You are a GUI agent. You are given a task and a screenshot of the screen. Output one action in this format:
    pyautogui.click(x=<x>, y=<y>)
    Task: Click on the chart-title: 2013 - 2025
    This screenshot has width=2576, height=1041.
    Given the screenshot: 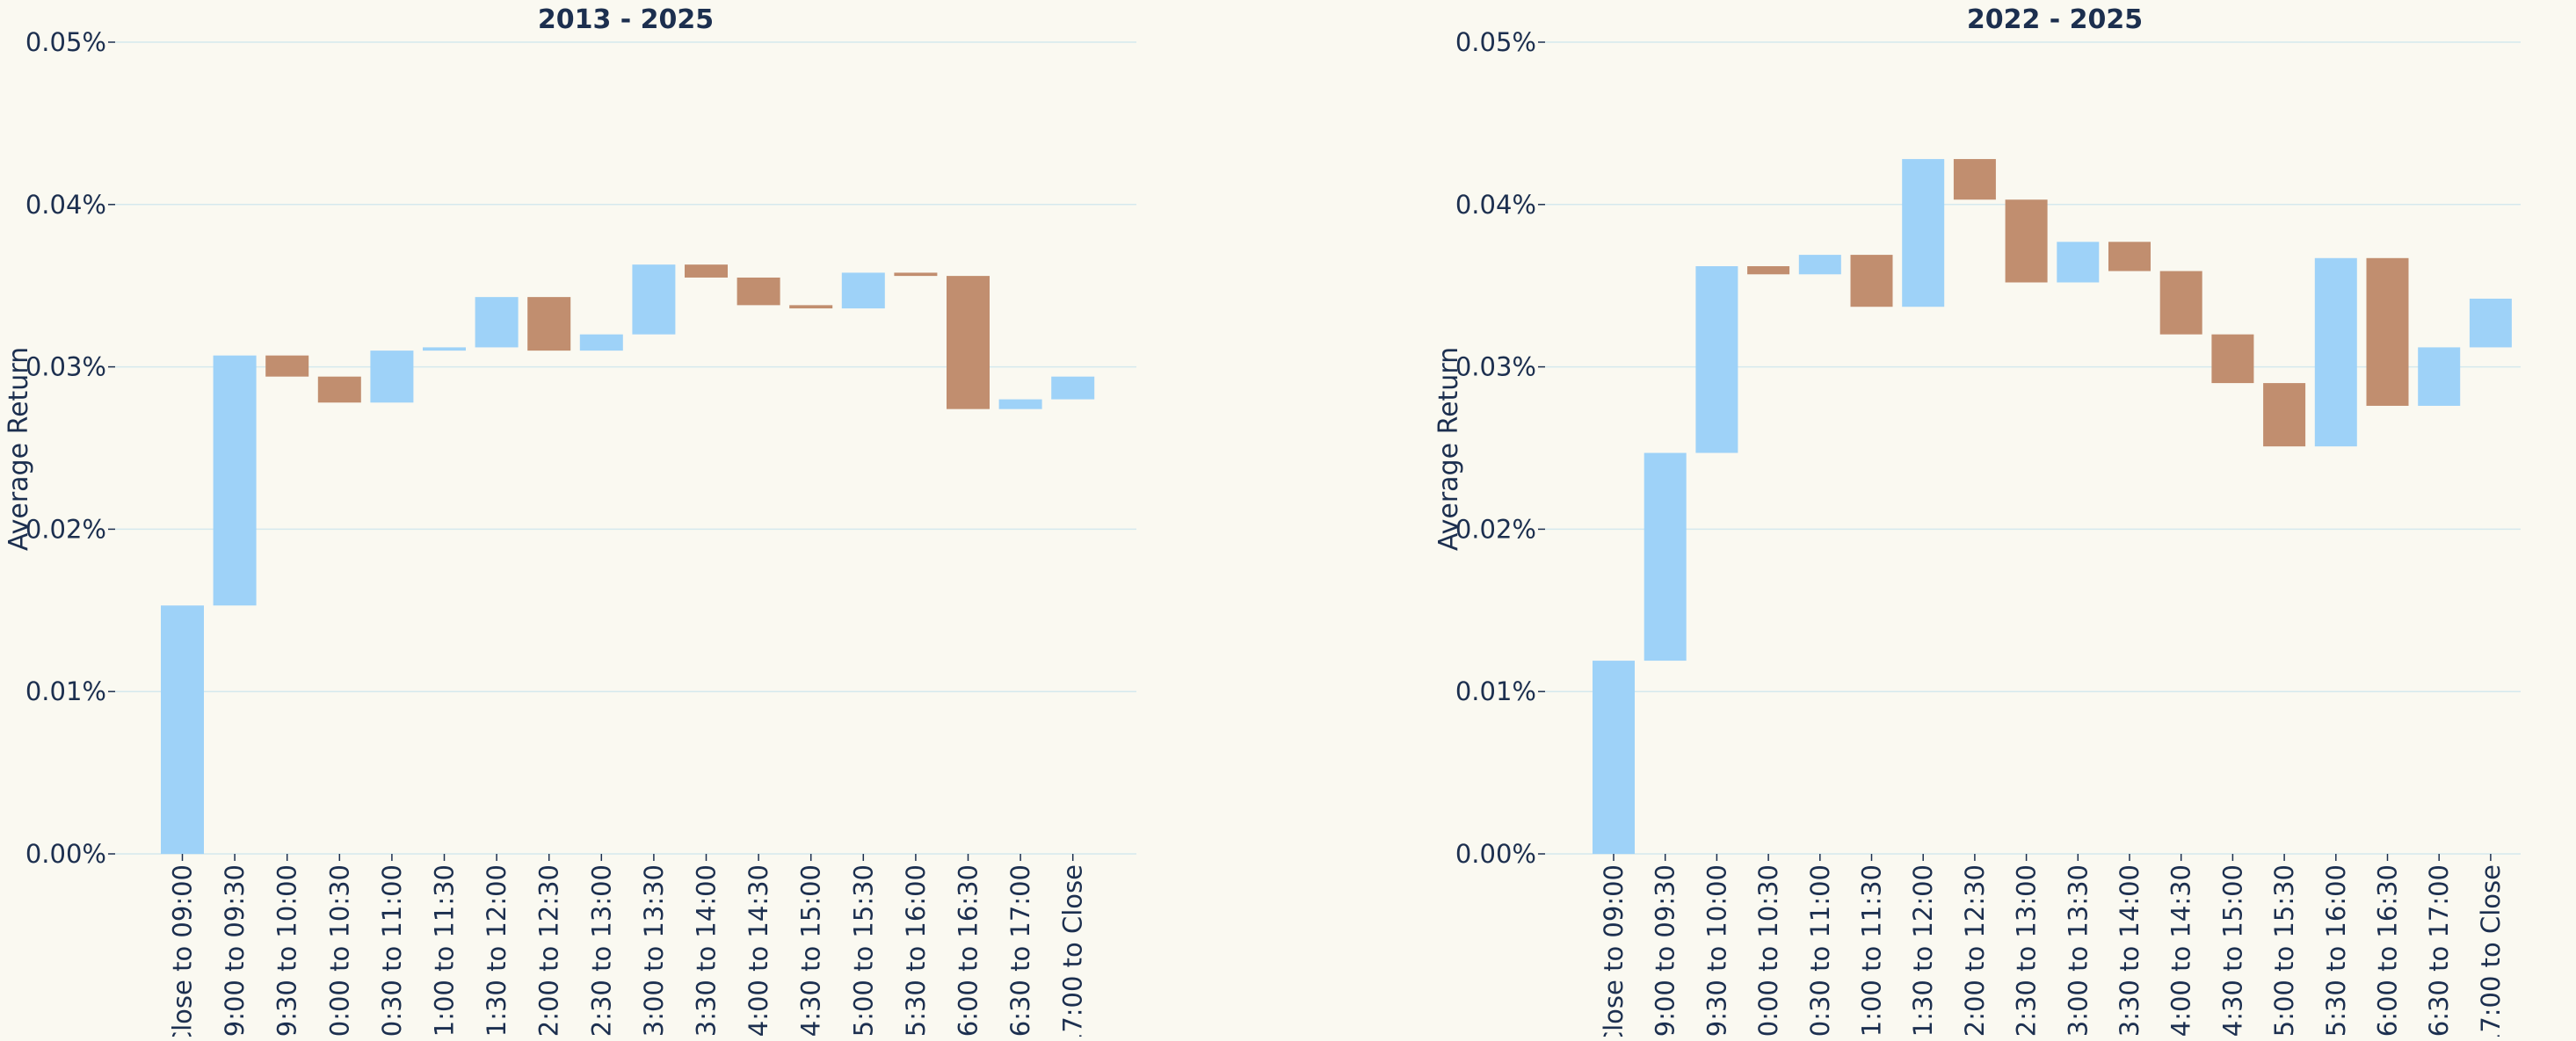 What is the action you would take?
    pyautogui.click(x=626, y=19)
    